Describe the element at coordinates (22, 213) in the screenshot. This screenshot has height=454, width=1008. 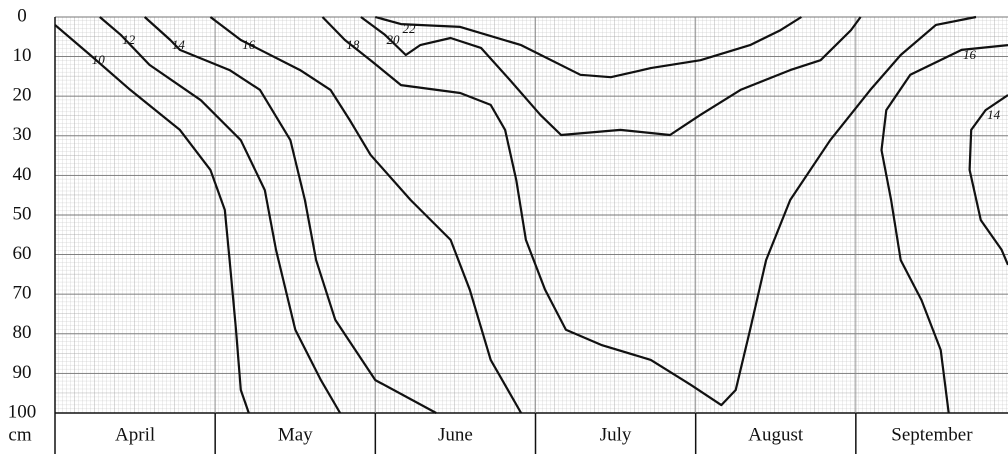
I see `y-tick-label: 50` at that location.